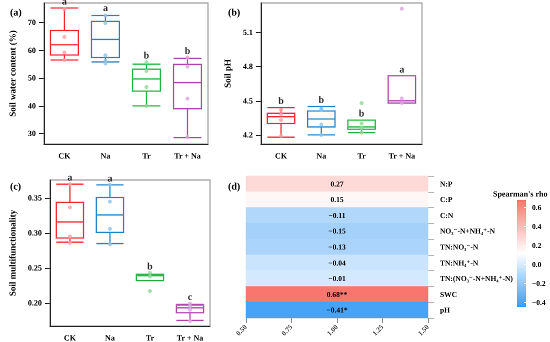 This screenshot has height=342, width=550. Describe the element at coordinates (35, 268) in the screenshot. I see `y-tick-label: 0.25` at that location.